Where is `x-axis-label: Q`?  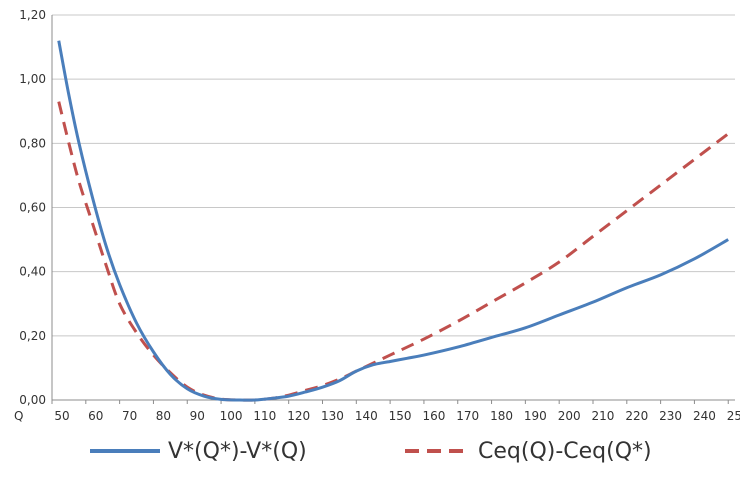 x-axis-label: Q is located at coordinates (18, 416).